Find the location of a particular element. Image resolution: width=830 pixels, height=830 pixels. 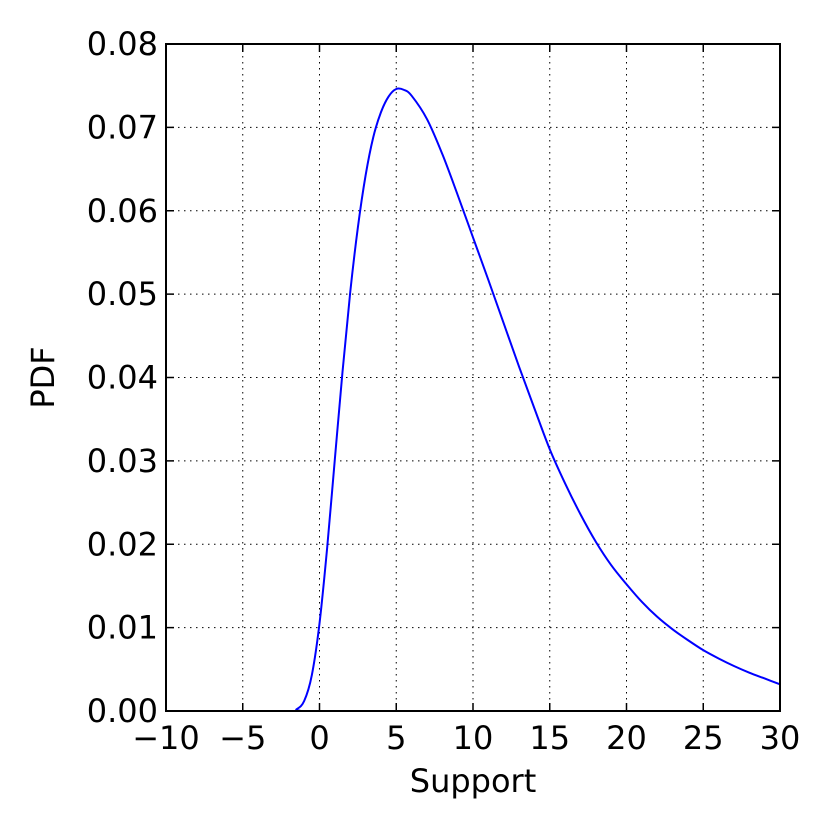

x-tick-label: −10 is located at coordinates (166, 738).